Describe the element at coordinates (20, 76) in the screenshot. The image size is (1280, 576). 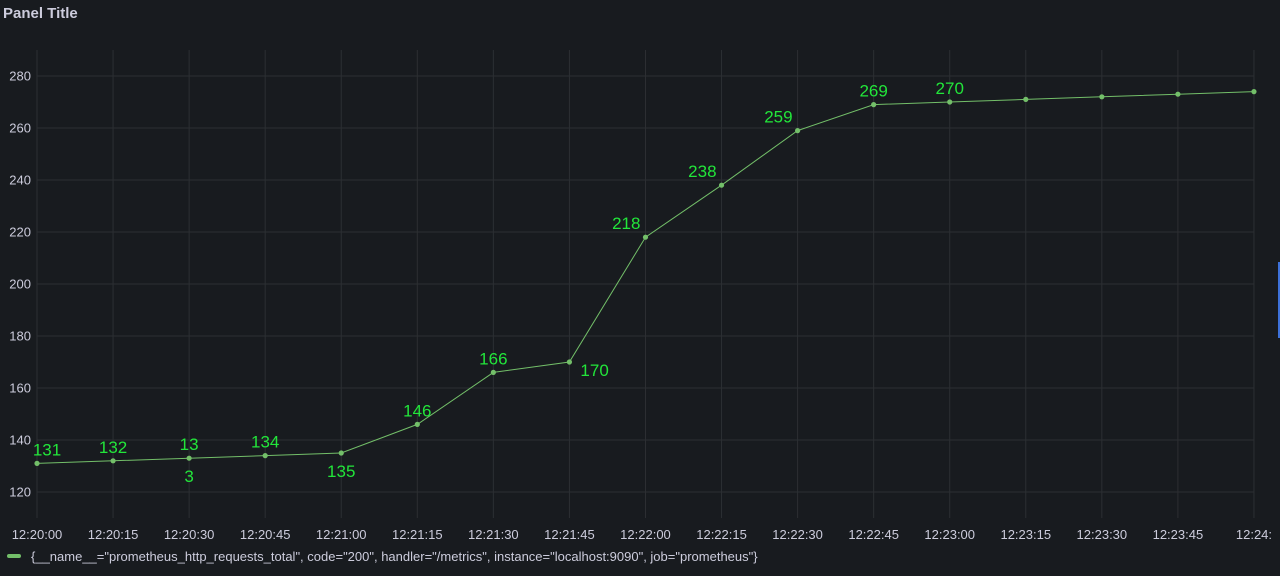
I see `y-tick-label: 280` at that location.